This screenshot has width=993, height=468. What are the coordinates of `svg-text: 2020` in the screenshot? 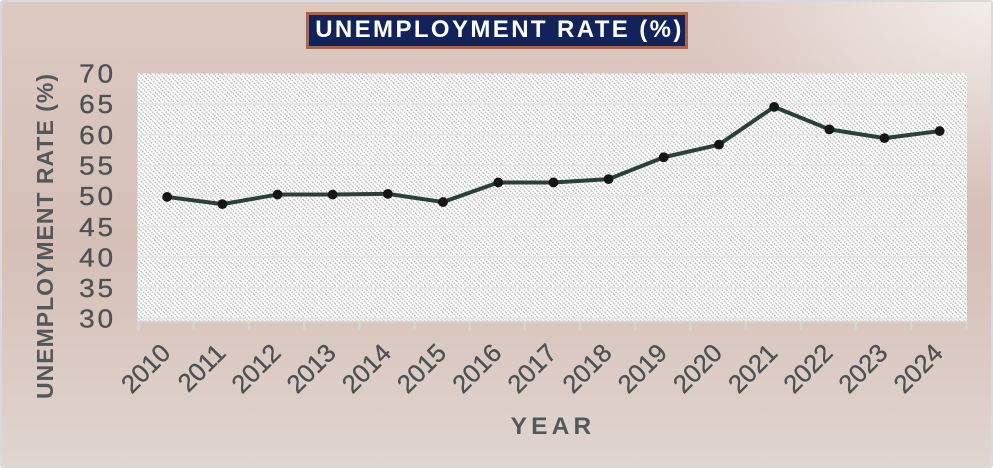 It's located at (698, 369).